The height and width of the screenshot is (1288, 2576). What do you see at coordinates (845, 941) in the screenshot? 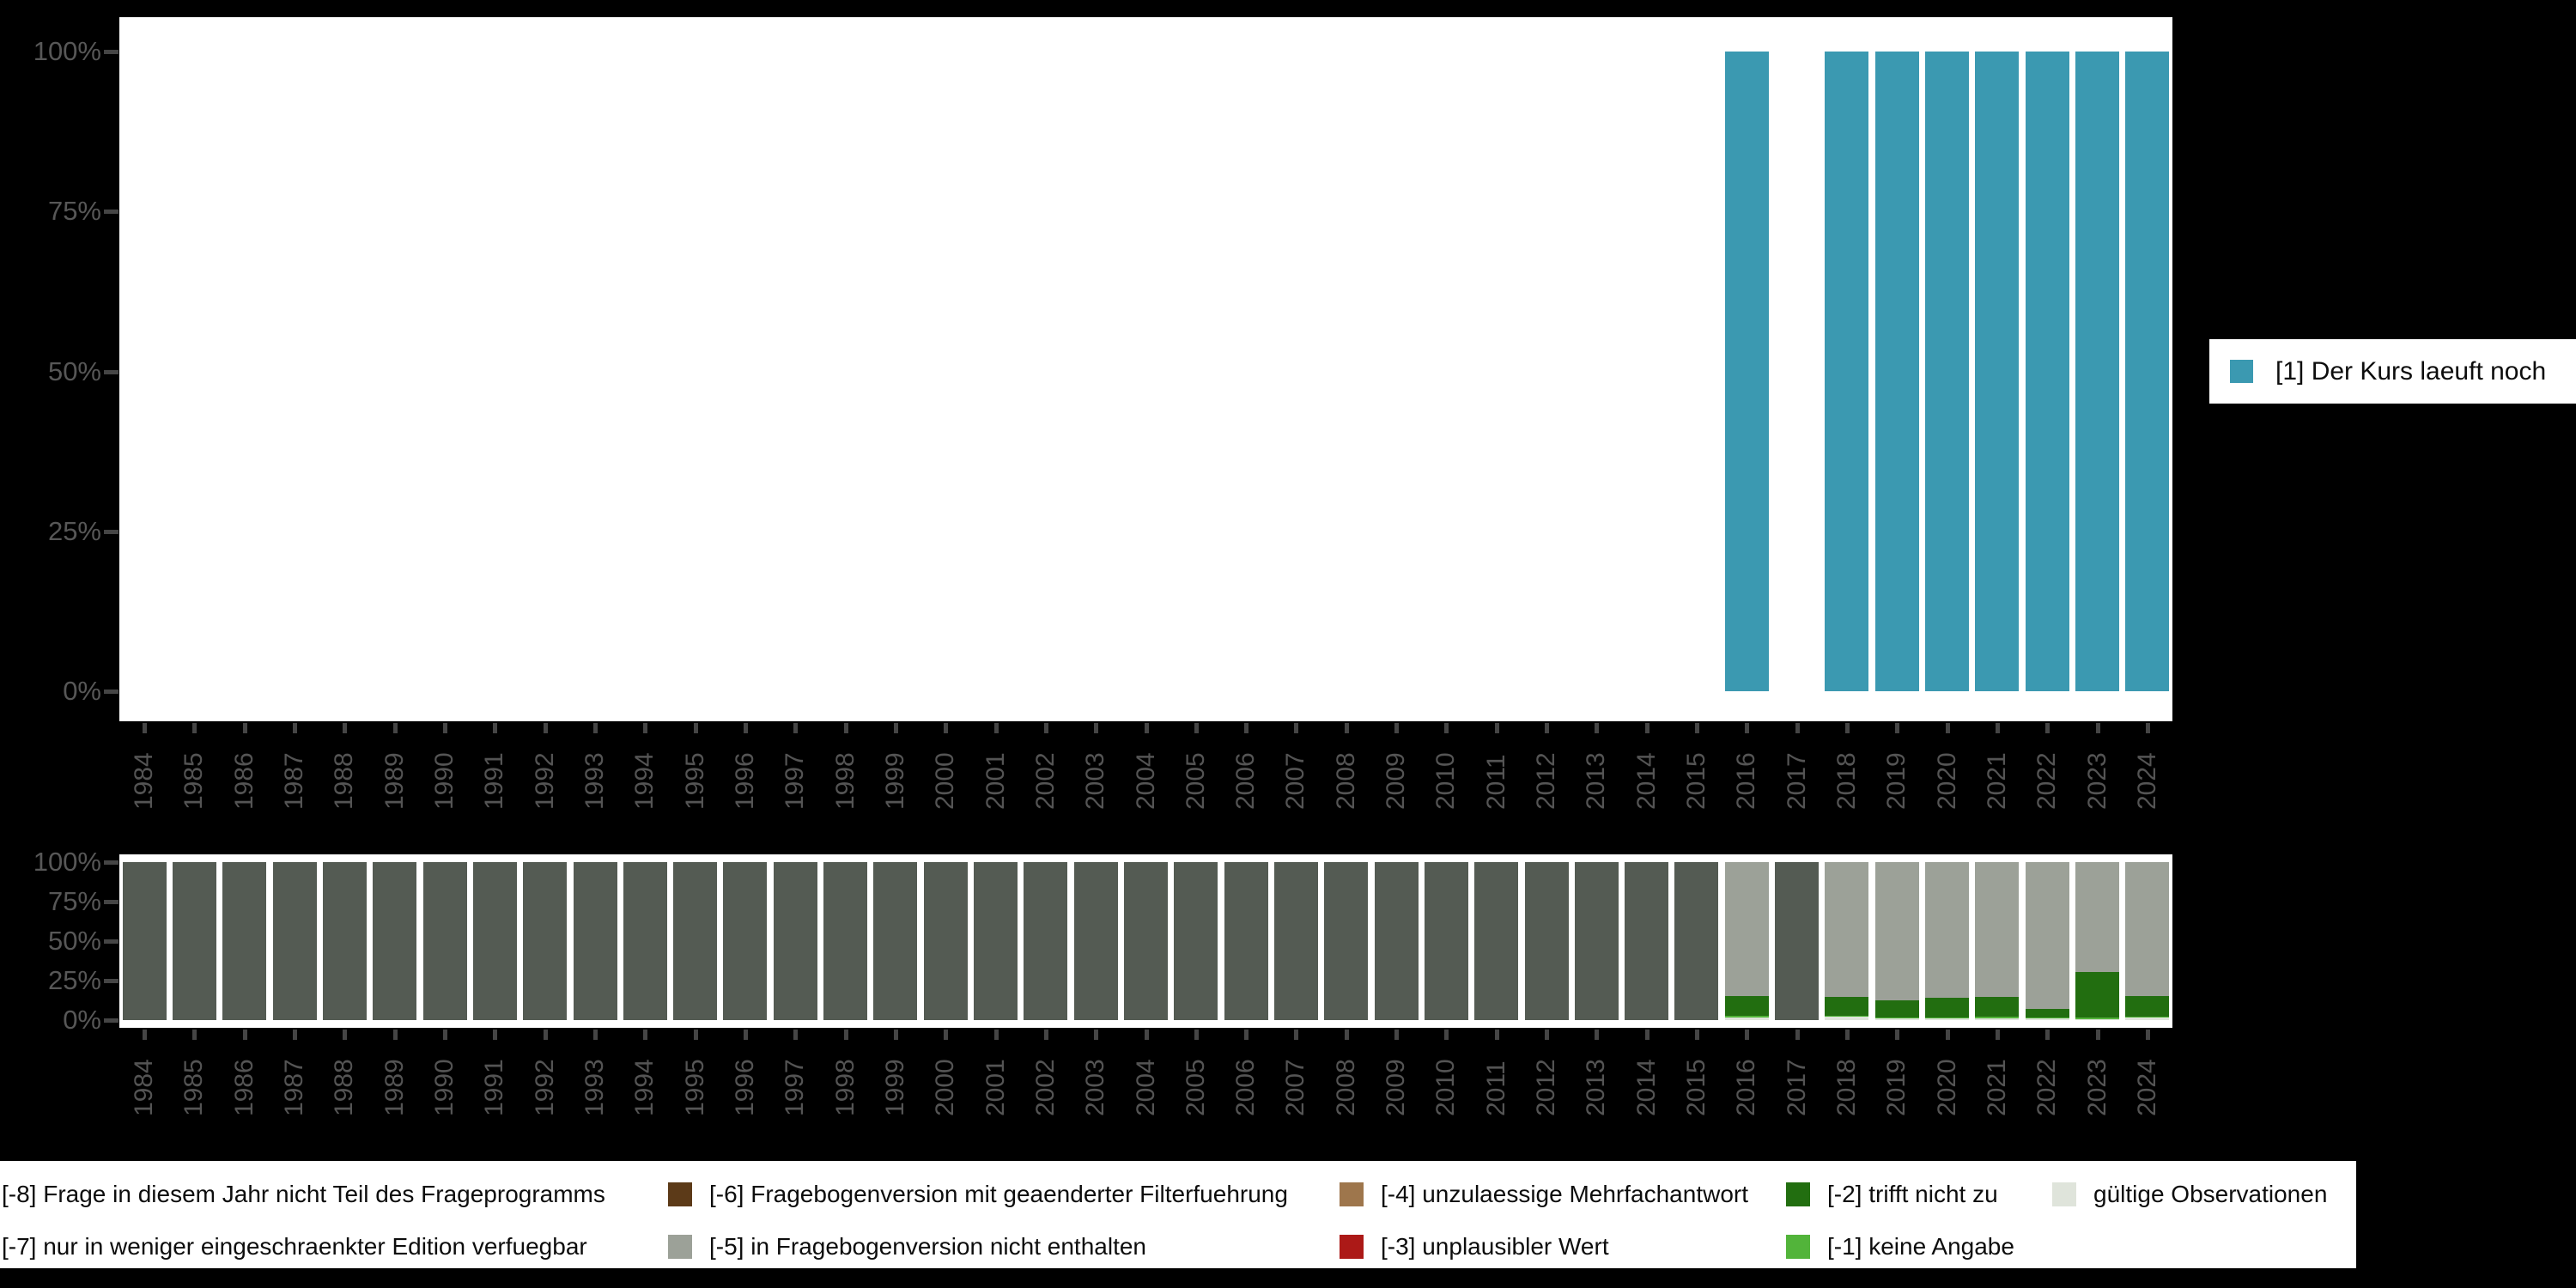
I see `stack-segment-1998` at bounding box center [845, 941].